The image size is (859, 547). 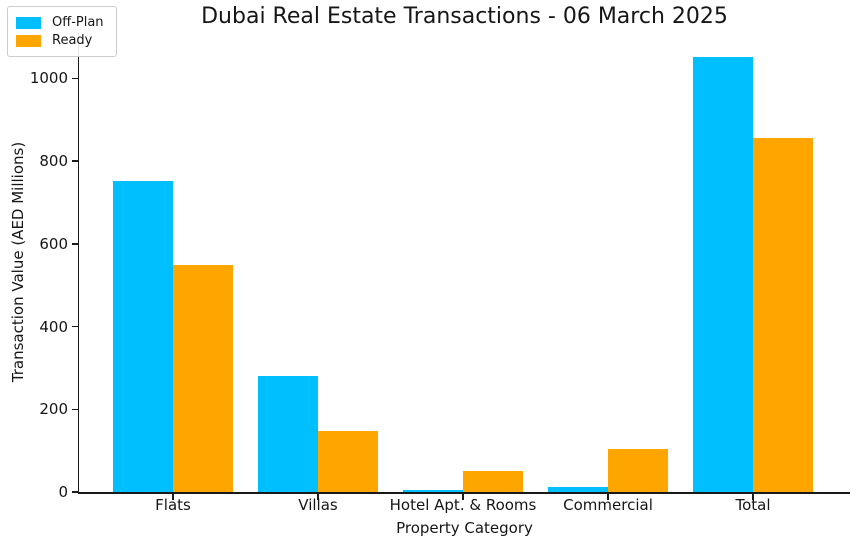 I want to click on y-tick-label-600: 600, so click(x=53, y=243).